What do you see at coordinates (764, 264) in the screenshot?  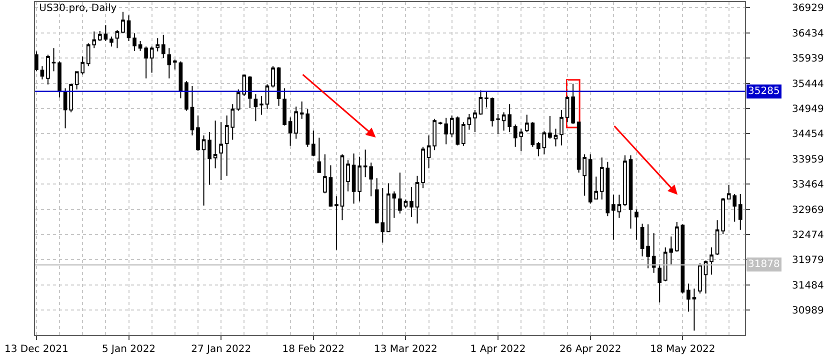 I see `ref-line-label: 31878` at bounding box center [764, 264].